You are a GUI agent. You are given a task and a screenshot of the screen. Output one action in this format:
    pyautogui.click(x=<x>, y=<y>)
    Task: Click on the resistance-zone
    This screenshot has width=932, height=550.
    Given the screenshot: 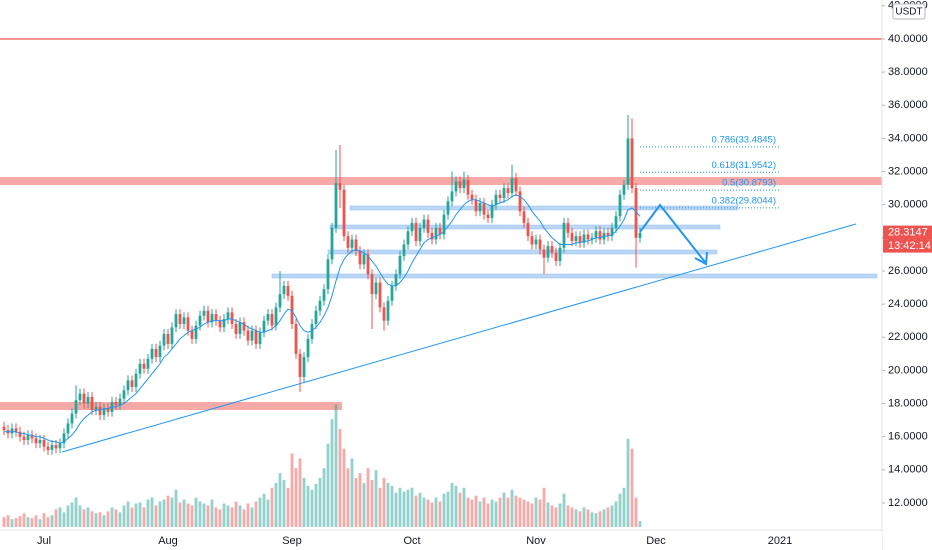 What is the action you would take?
    pyautogui.click(x=441, y=181)
    